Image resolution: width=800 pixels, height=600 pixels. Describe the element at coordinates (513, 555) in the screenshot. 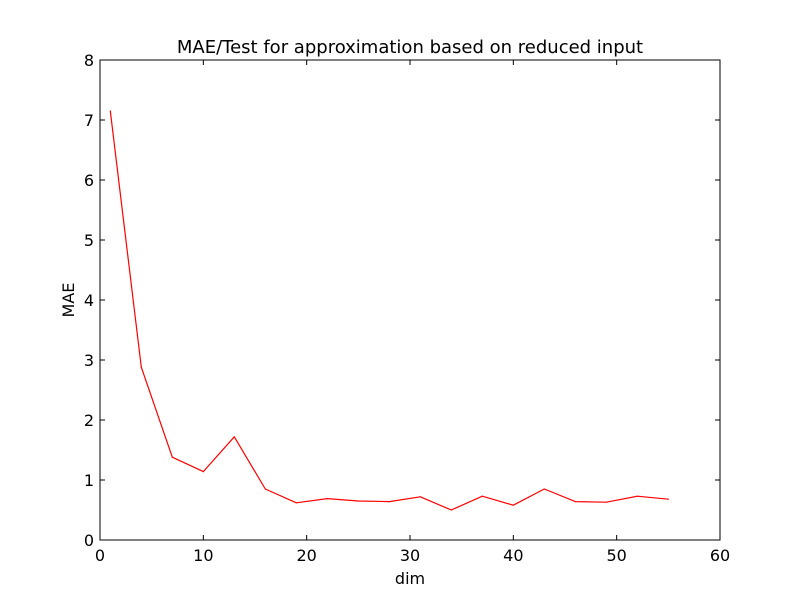

I see `x-tick-label: 40` at that location.